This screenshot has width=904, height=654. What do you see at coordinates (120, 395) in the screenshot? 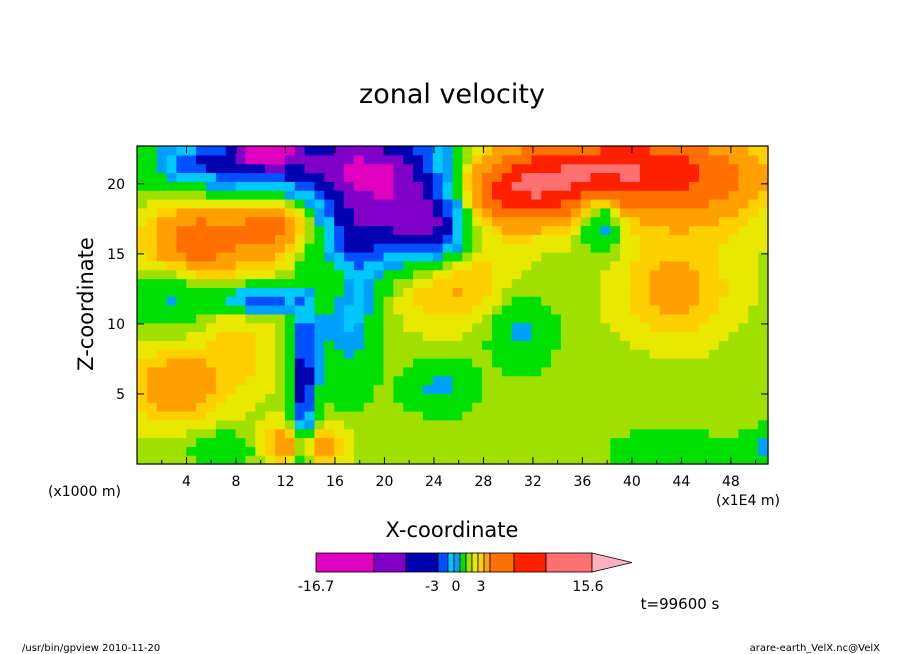
I see `y-tick-label: 5` at bounding box center [120, 395].